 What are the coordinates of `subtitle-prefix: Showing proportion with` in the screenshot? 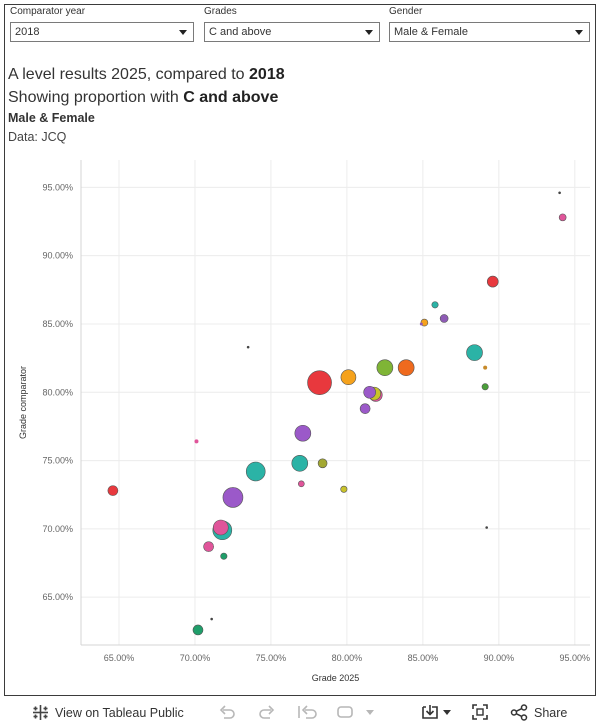 It's located at (96, 97).